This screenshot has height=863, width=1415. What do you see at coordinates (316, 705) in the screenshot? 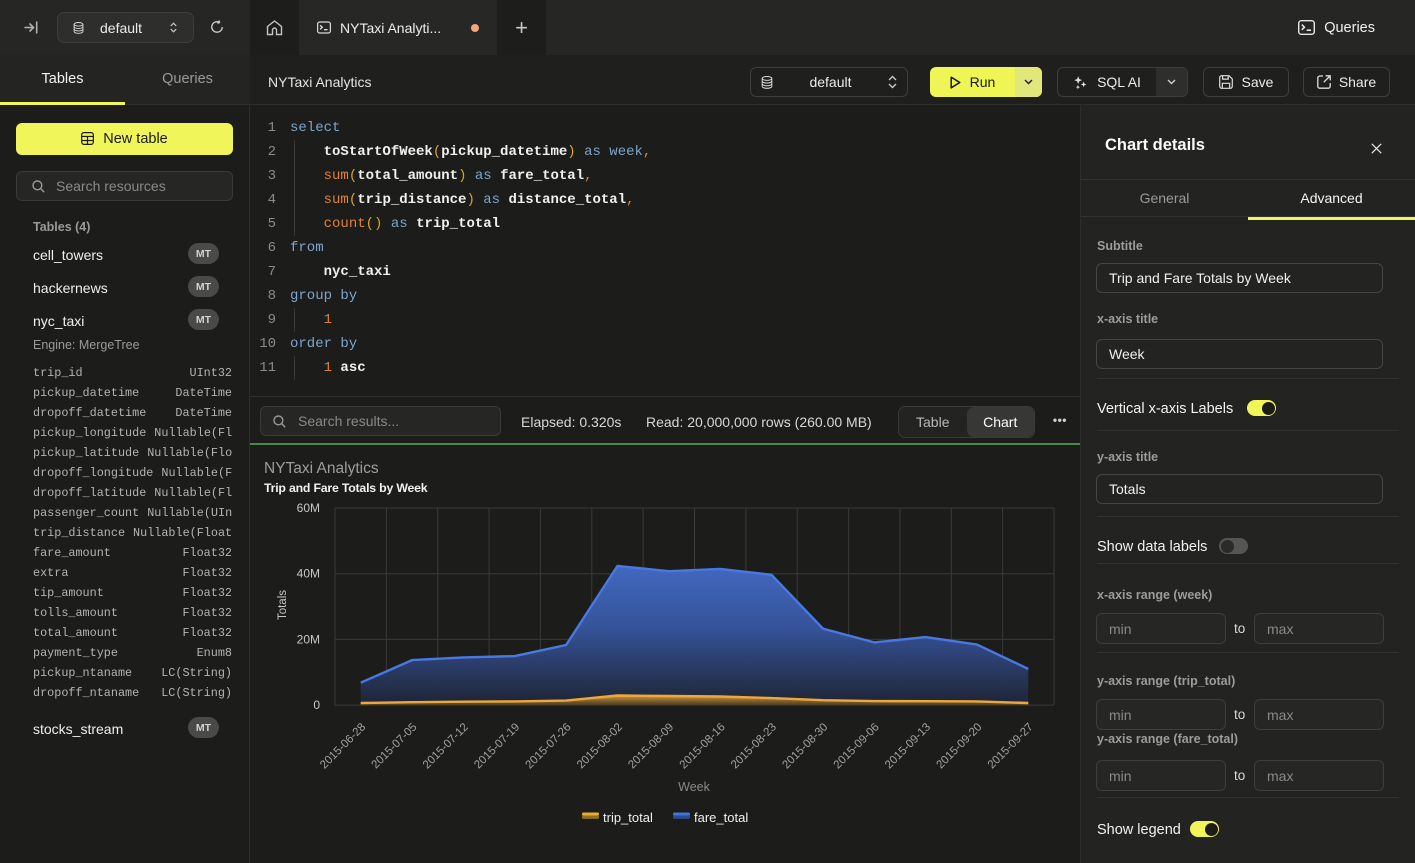
I see `svg-text: 0` at bounding box center [316, 705].